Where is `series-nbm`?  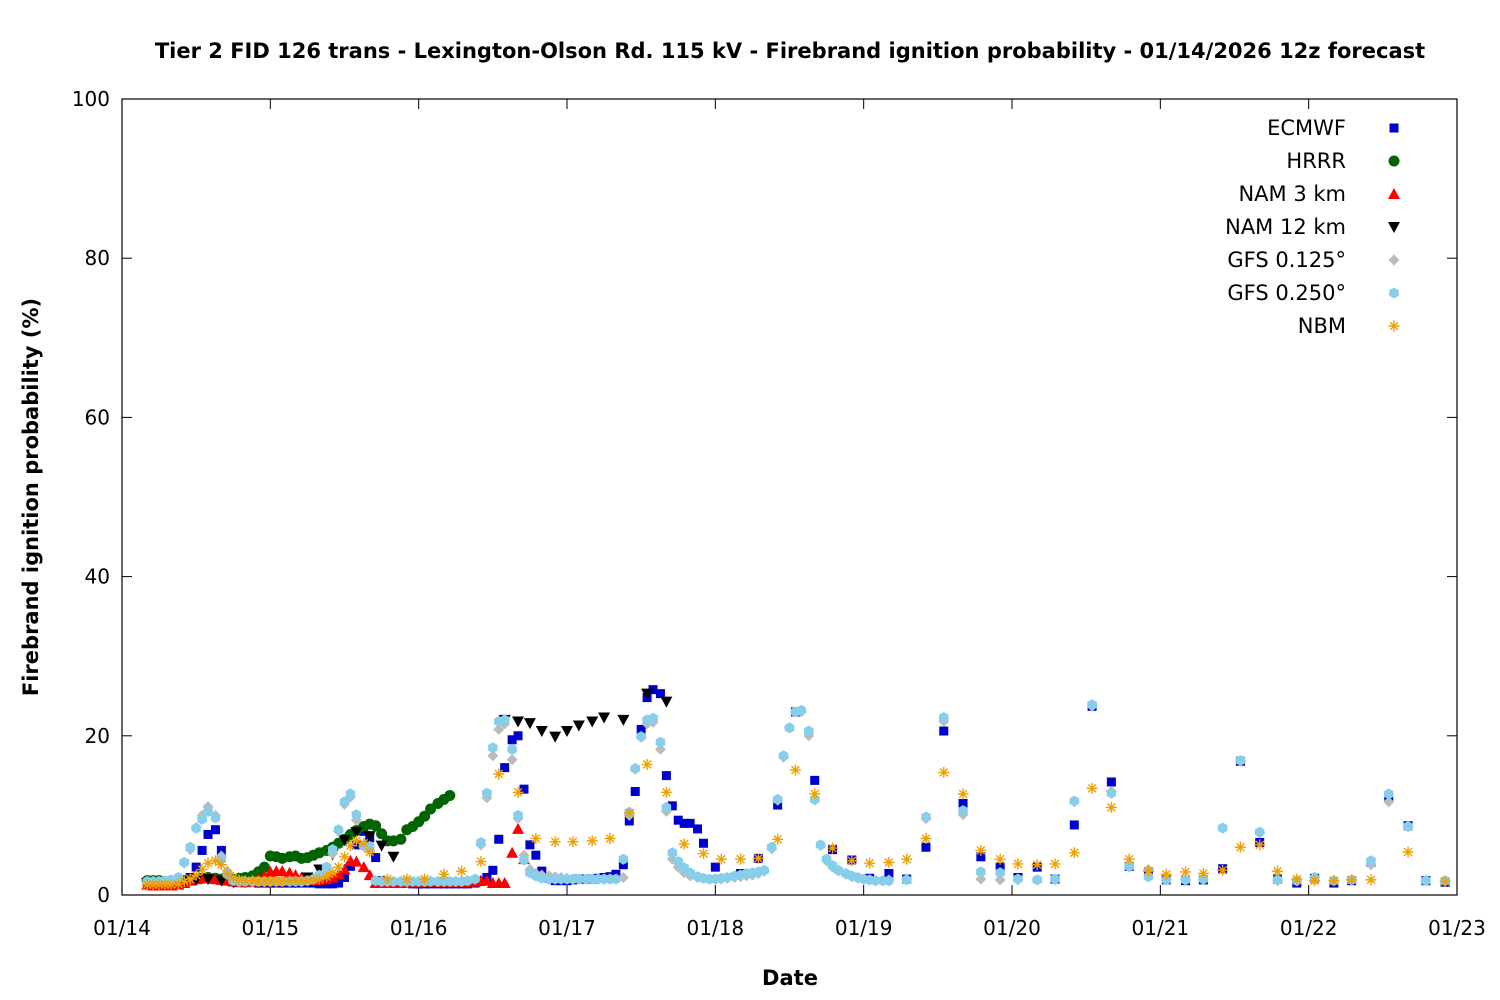 series-nbm is located at coordinates (796, 824).